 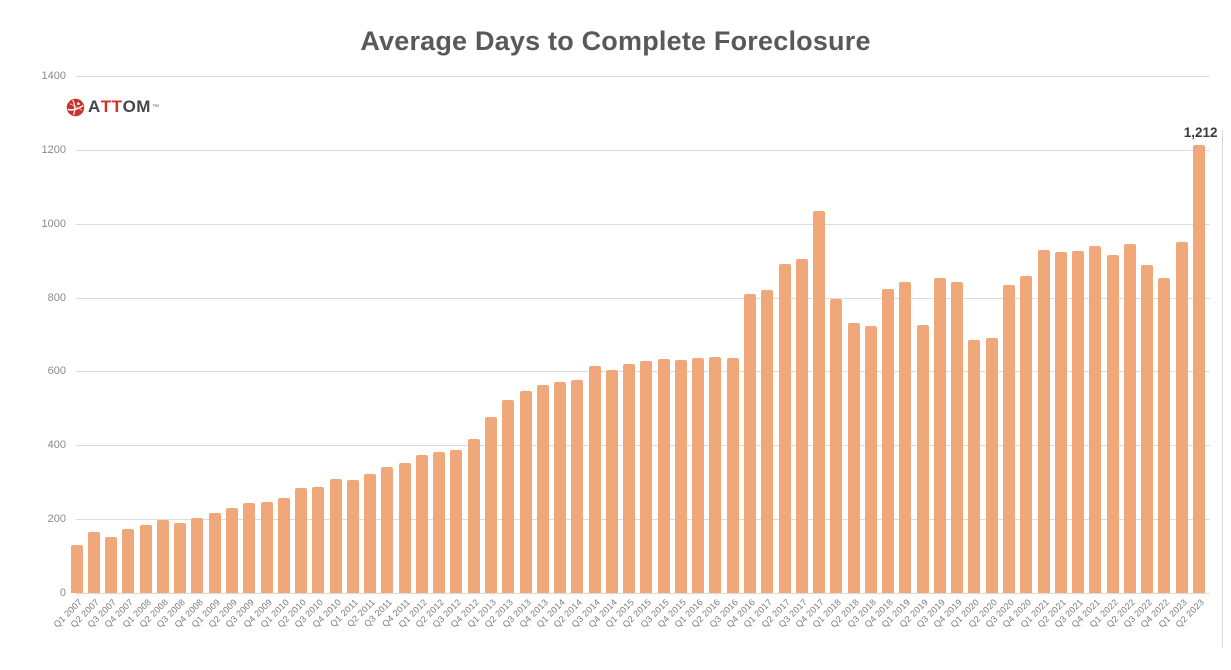 What do you see at coordinates (120, 352) in the screenshot?
I see `bar-slot: Q4 2007` at bounding box center [120, 352].